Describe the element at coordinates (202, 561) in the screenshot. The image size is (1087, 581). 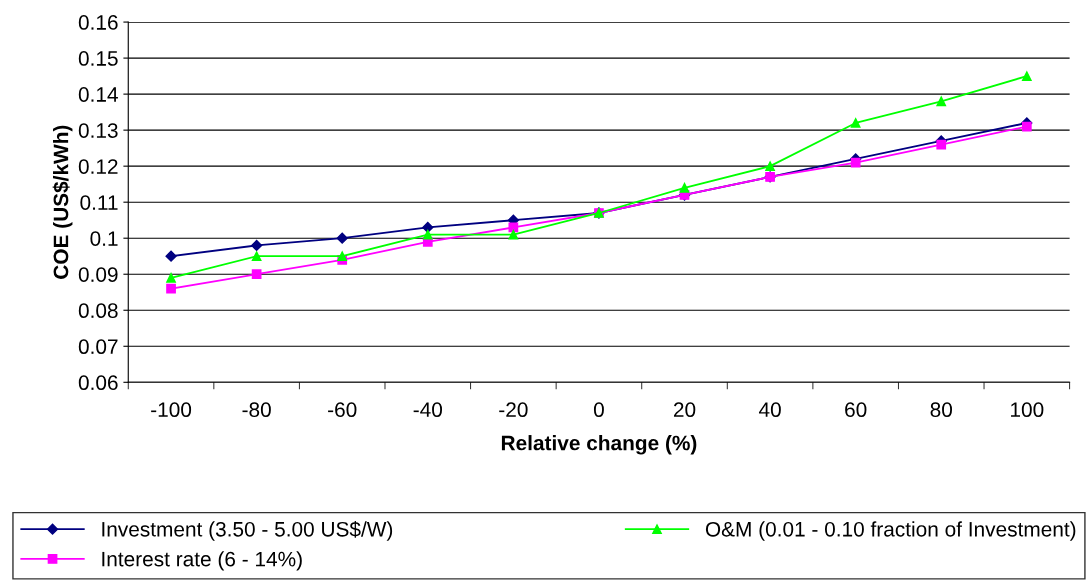
I see `legend-label: Interest rate (6 - 14%)` at that location.